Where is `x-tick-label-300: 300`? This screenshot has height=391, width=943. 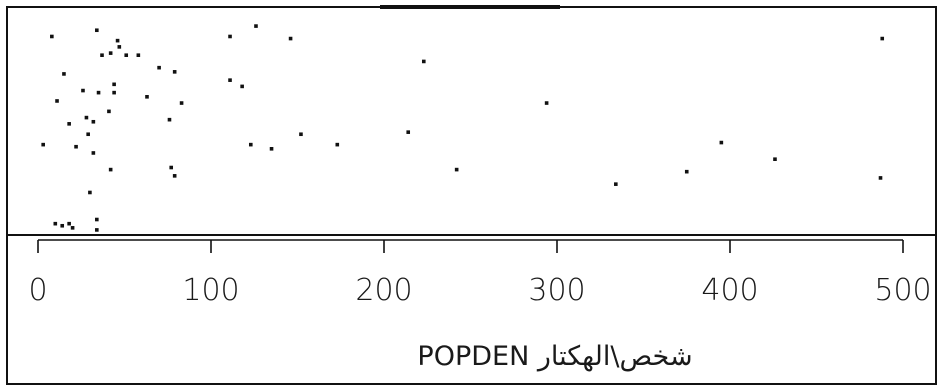
x-tick-label-300: 300 is located at coordinates (556, 290).